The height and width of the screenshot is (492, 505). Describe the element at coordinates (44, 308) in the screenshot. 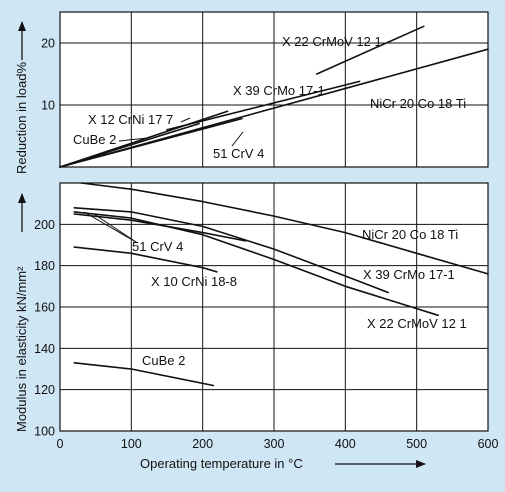

I see `bottom-y-tick-160: 160` at that location.